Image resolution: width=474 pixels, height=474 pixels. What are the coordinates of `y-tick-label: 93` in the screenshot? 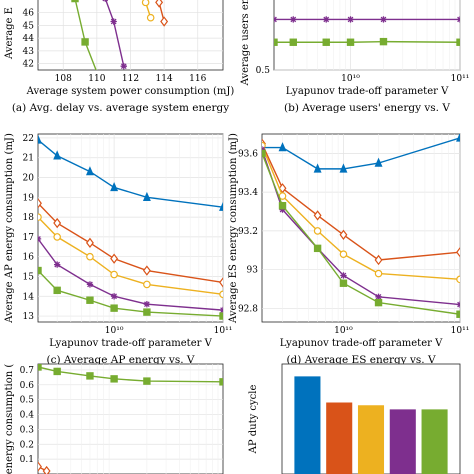 It's located at (253, 271).